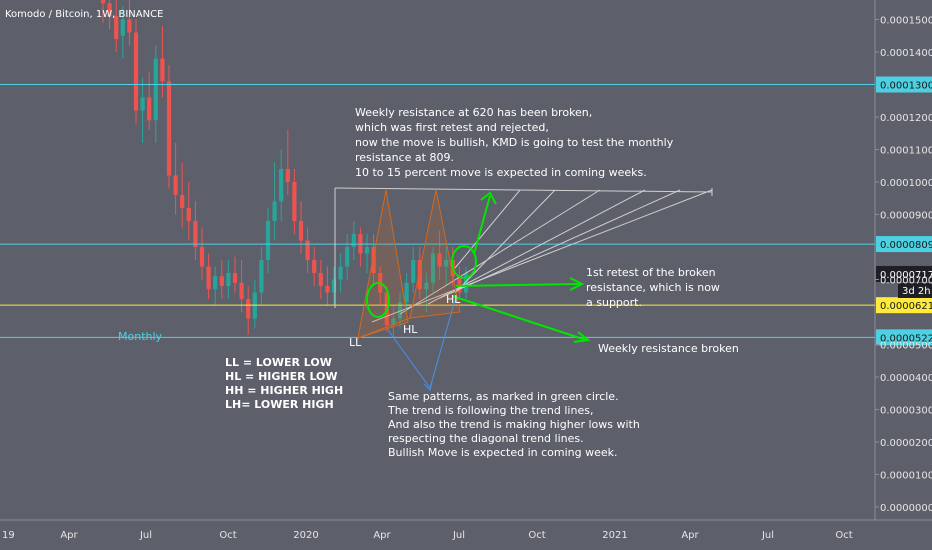 The width and height of the screenshot is (932, 550). What do you see at coordinates (355, 342) in the screenshot?
I see `ll-marker: LL` at bounding box center [355, 342].